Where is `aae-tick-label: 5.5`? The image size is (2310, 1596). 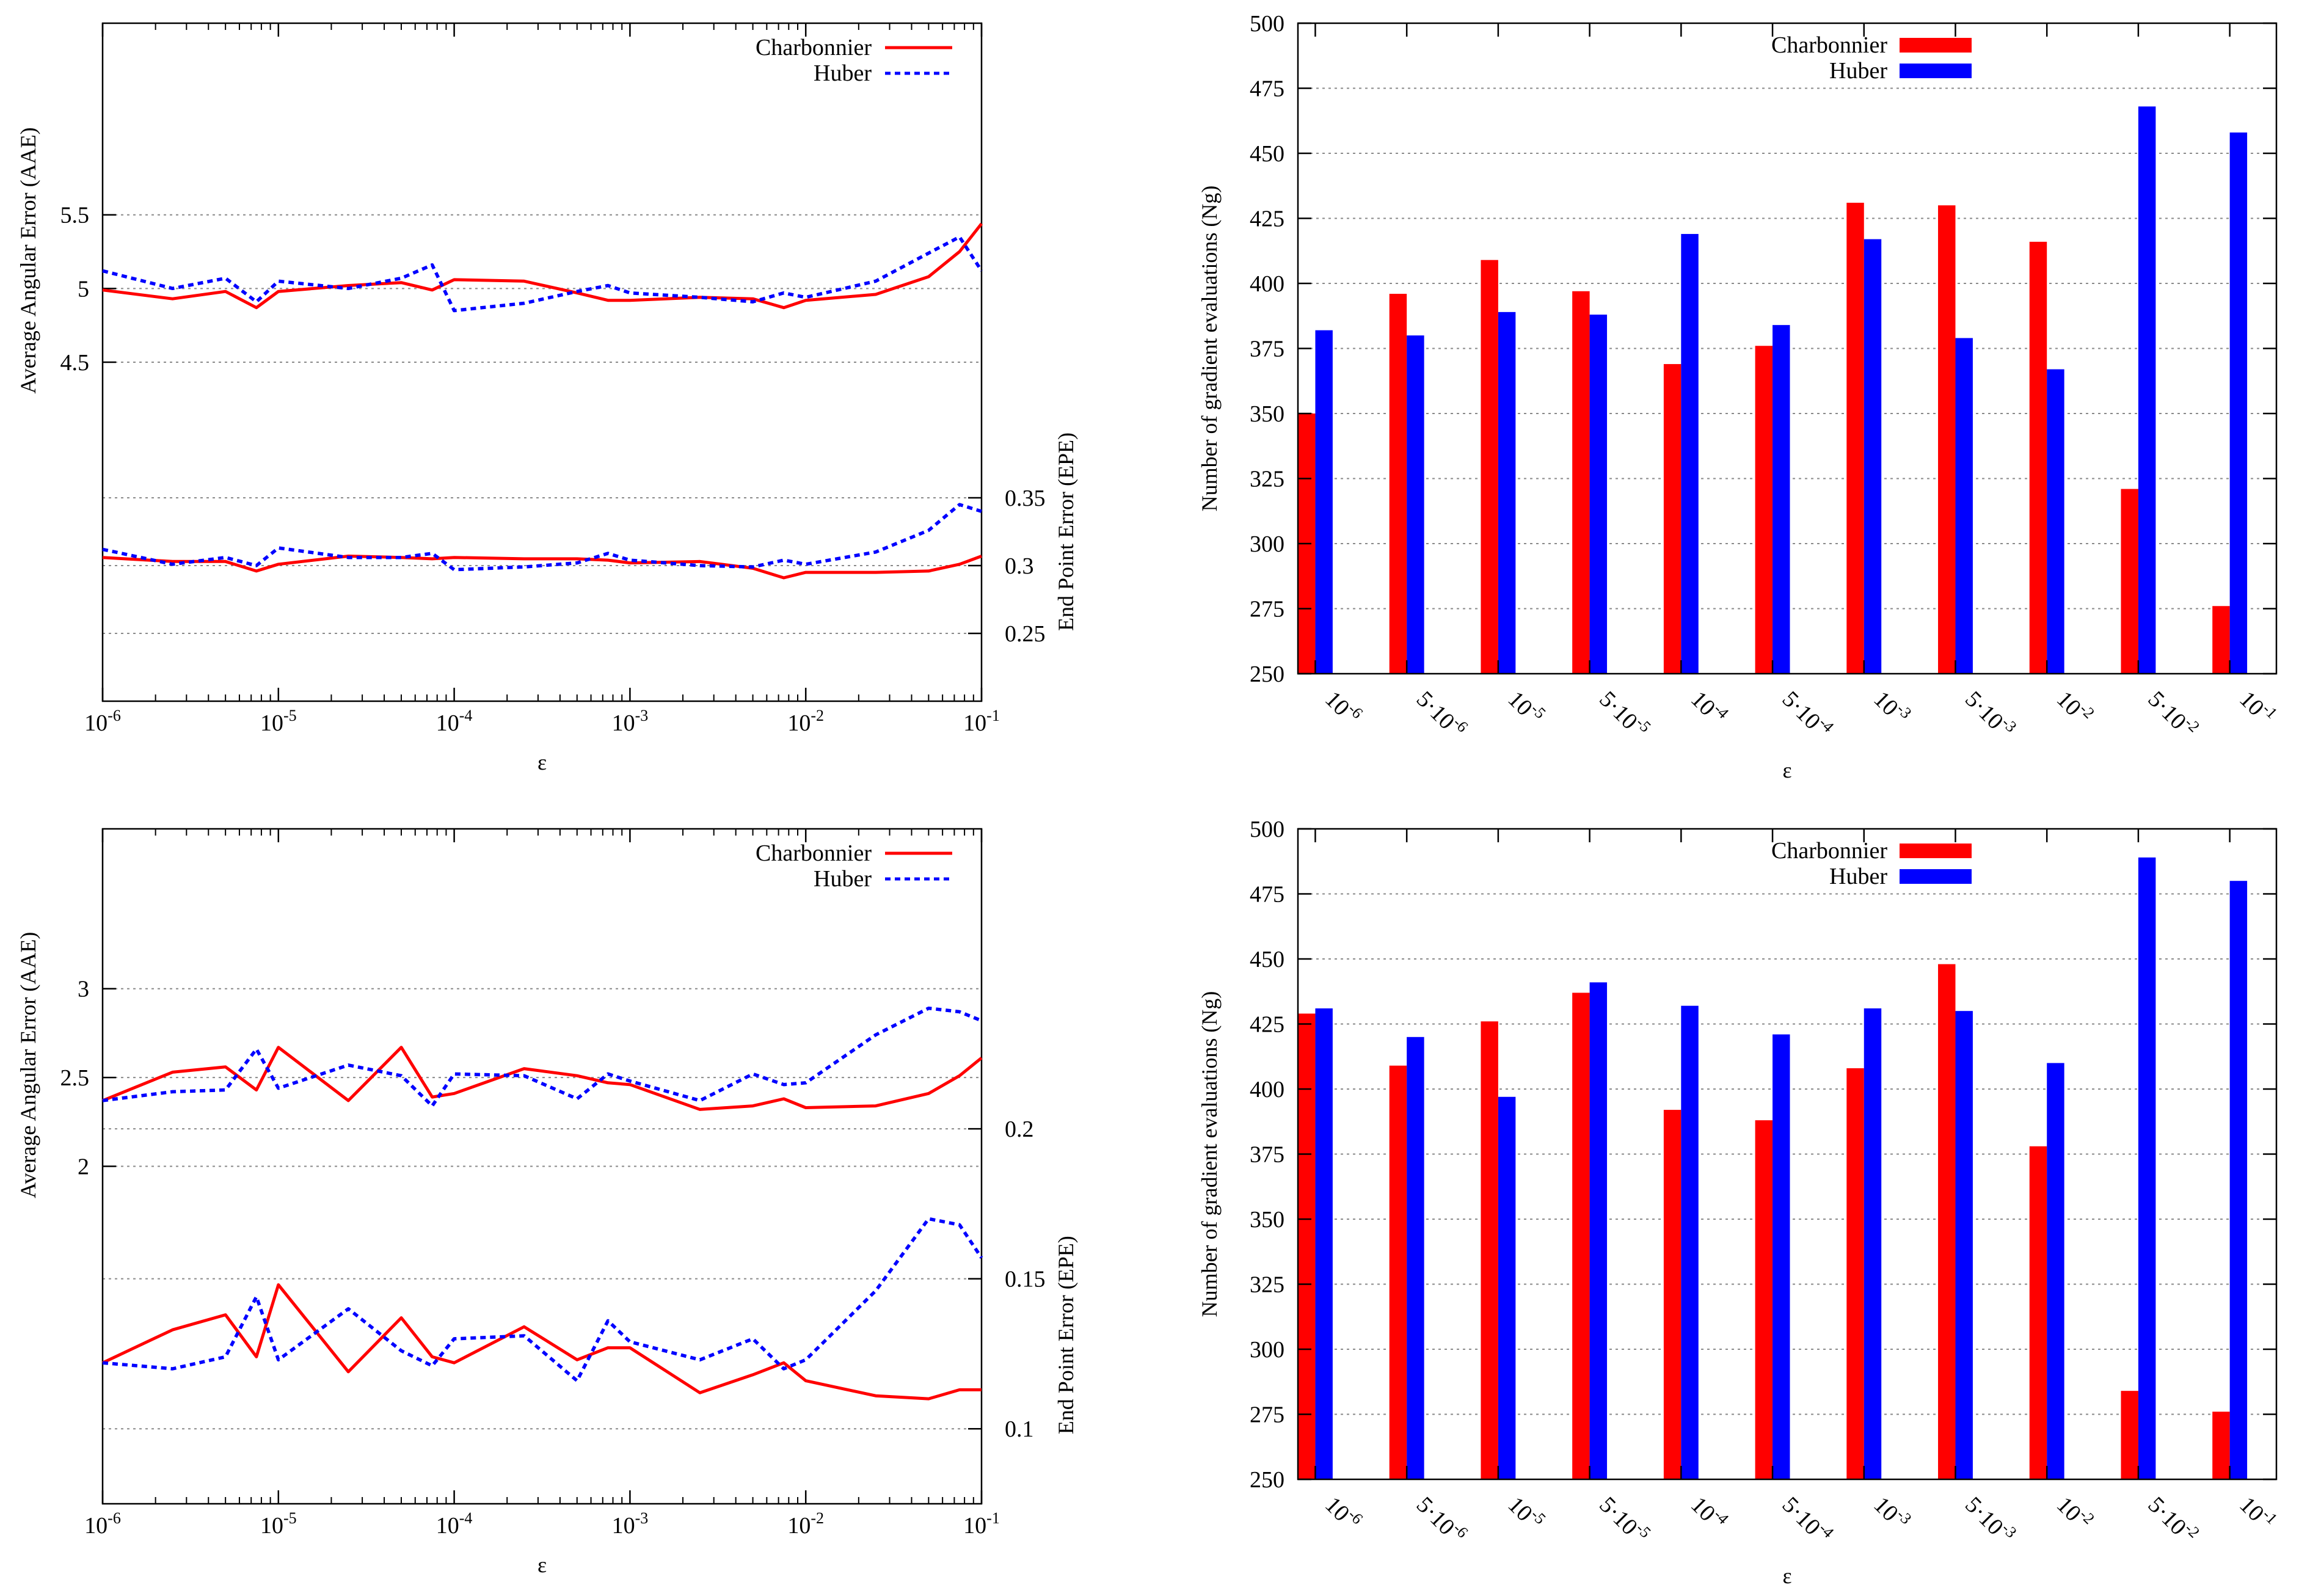 aae-tick-label: 5.5 is located at coordinates (75, 215).